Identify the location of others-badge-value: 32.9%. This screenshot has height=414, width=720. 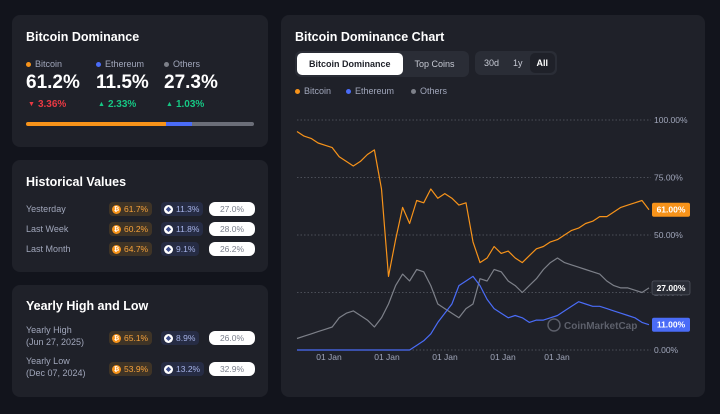
(232, 369).